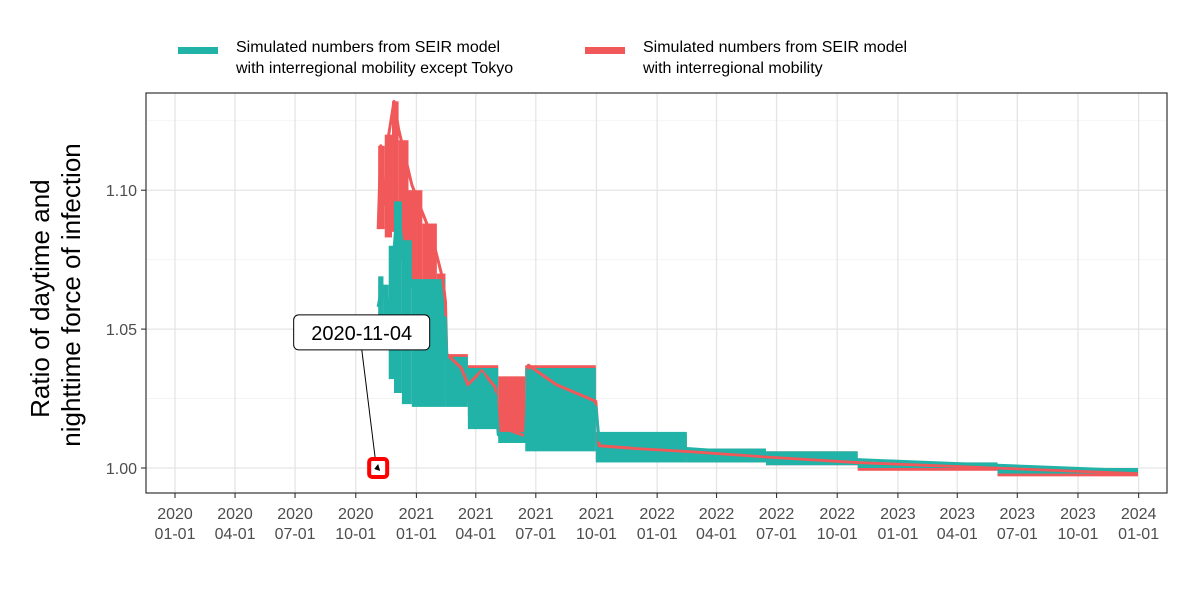 The image size is (1200, 600). What do you see at coordinates (71, 295) in the screenshot?
I see `y-axis-title-line-2: nighttime force of infection` at bounding box center [71, 295].